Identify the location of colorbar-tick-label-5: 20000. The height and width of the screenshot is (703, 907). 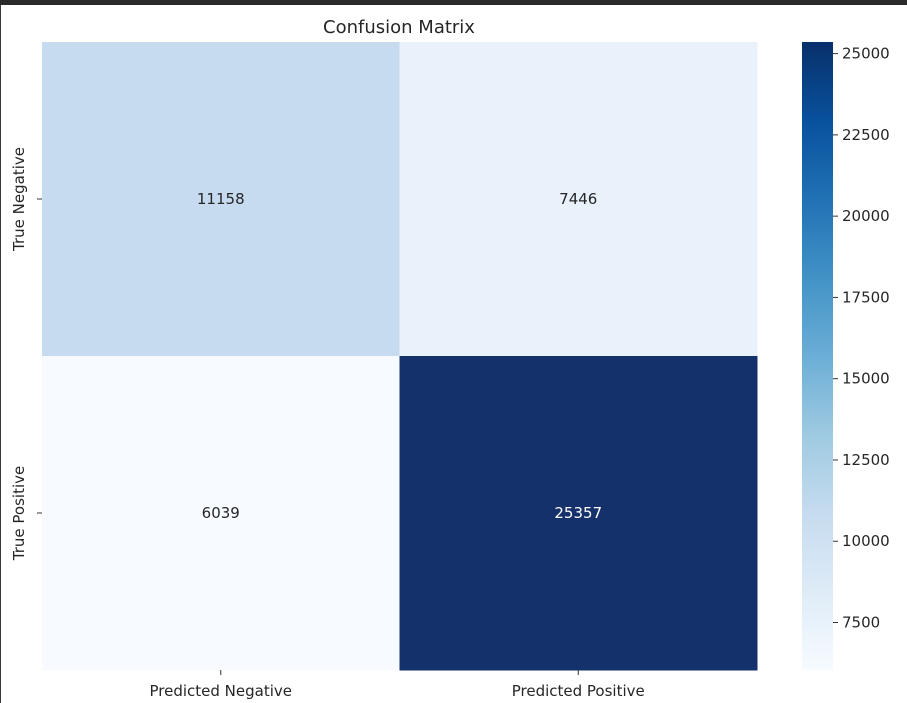
(866, 216).